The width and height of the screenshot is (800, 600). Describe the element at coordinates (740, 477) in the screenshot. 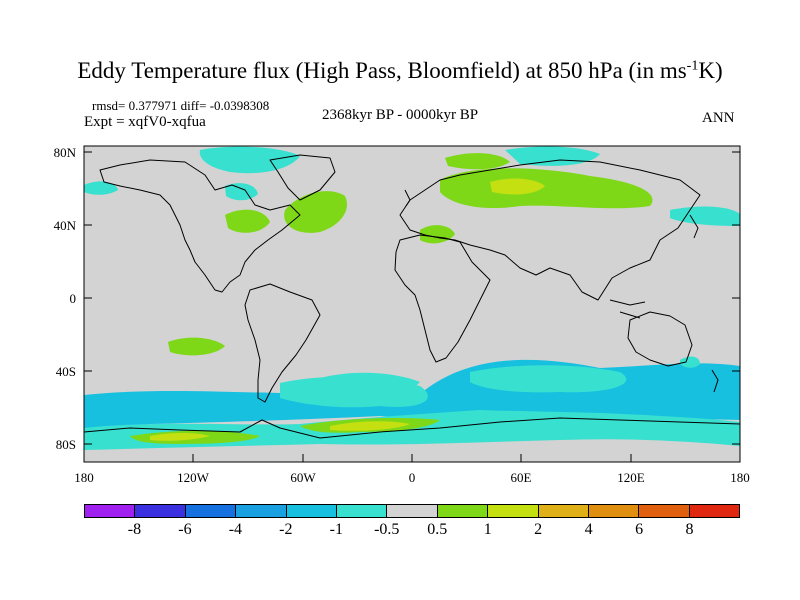

I see `lon-label-180e: 180` at that location.